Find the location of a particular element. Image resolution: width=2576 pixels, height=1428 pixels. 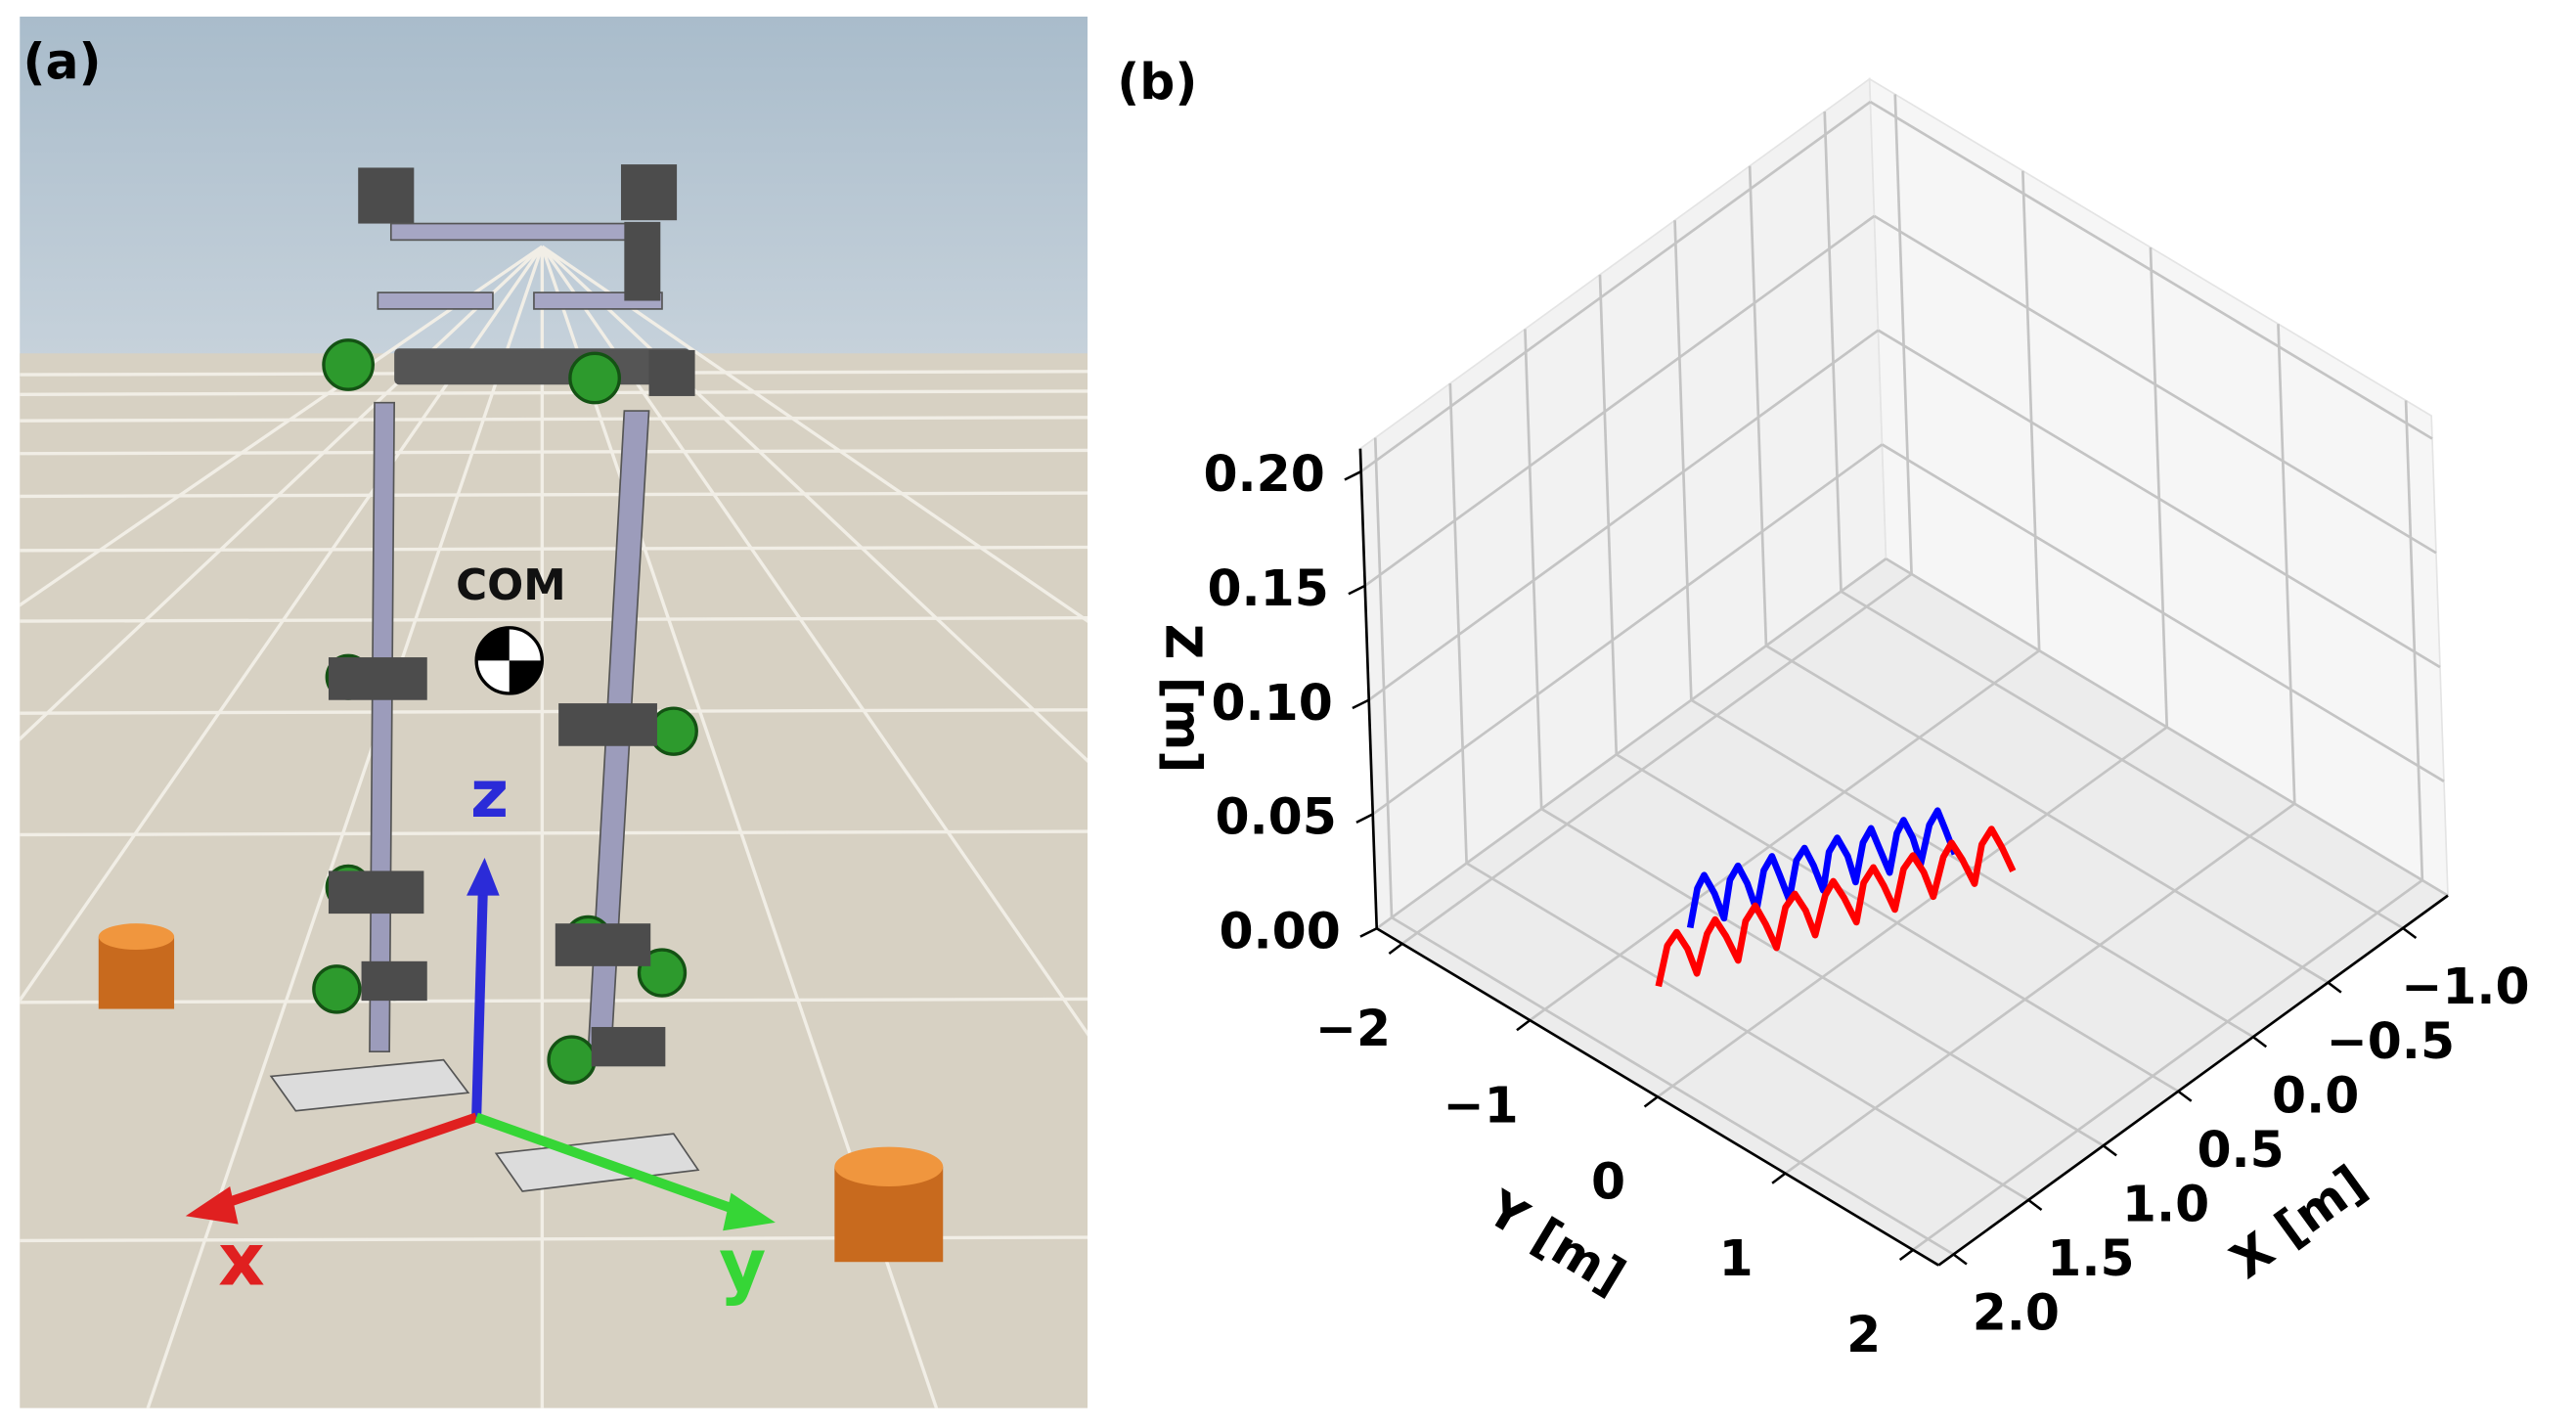

y-tick-label: 2 is located at coordinates (1863, 1334).